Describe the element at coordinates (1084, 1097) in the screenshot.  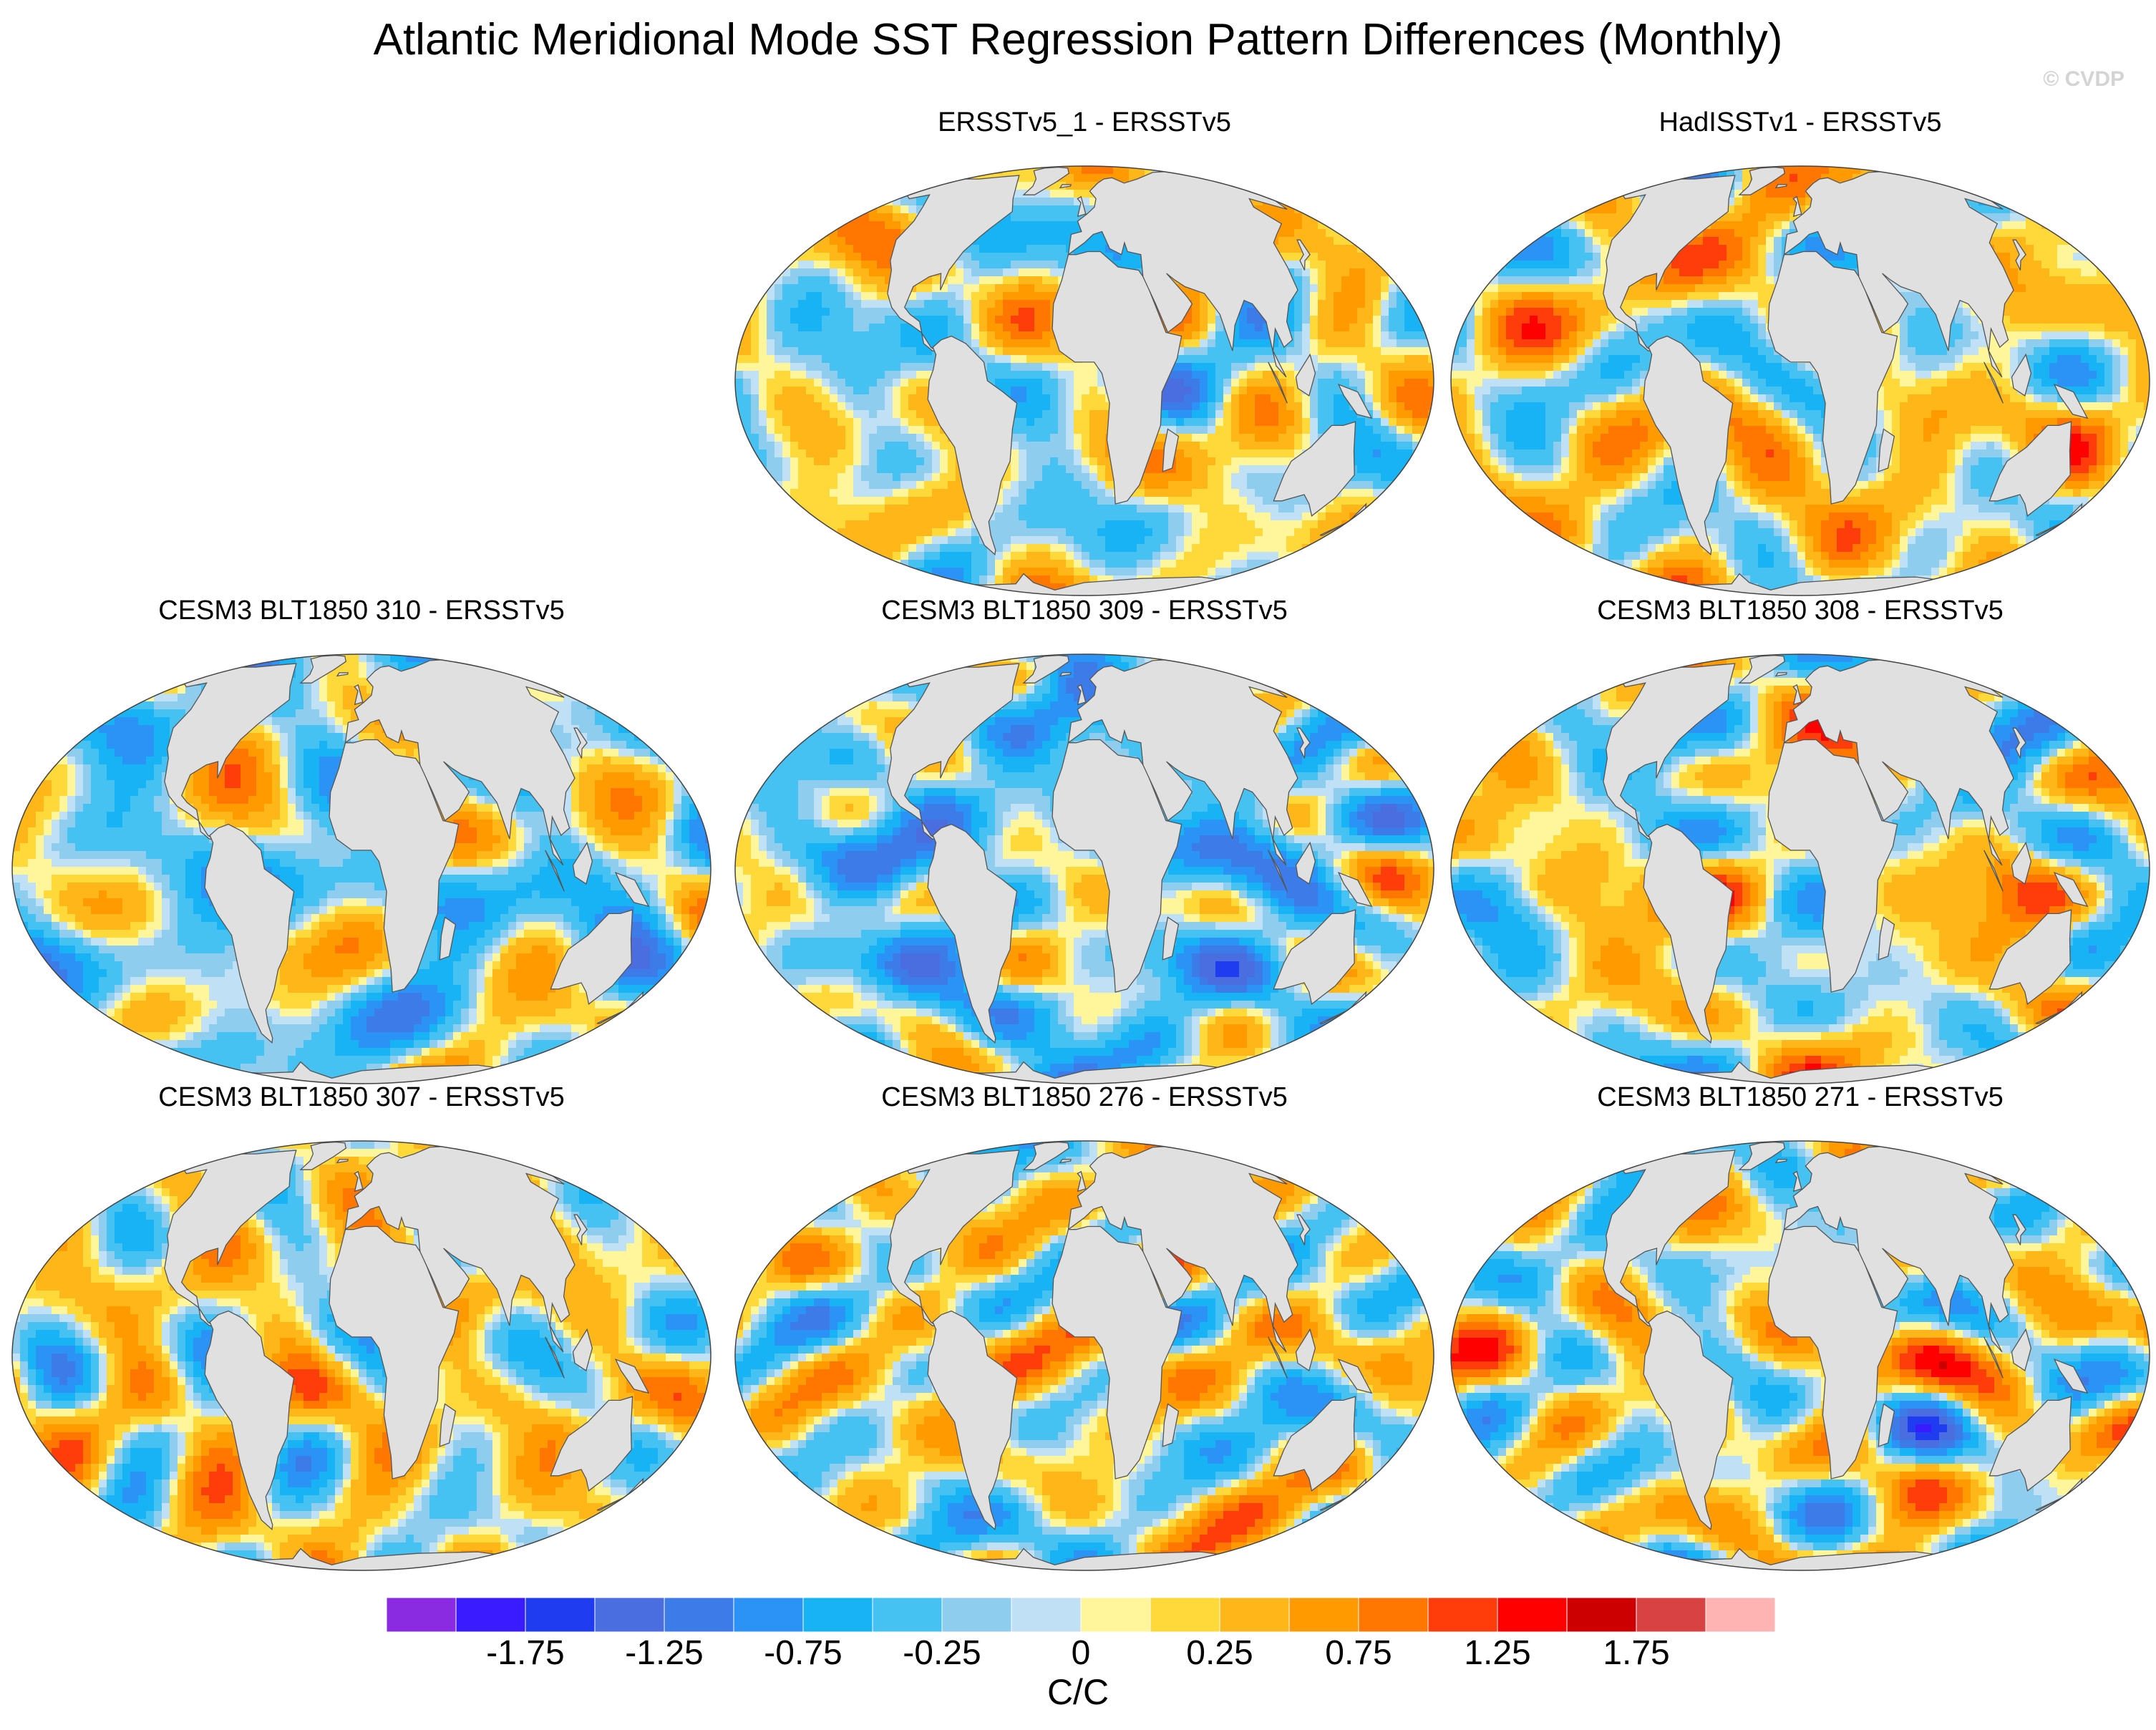
I see `panel-title: CESM3 BLT1850 276 - ERSSTv5` at that location.